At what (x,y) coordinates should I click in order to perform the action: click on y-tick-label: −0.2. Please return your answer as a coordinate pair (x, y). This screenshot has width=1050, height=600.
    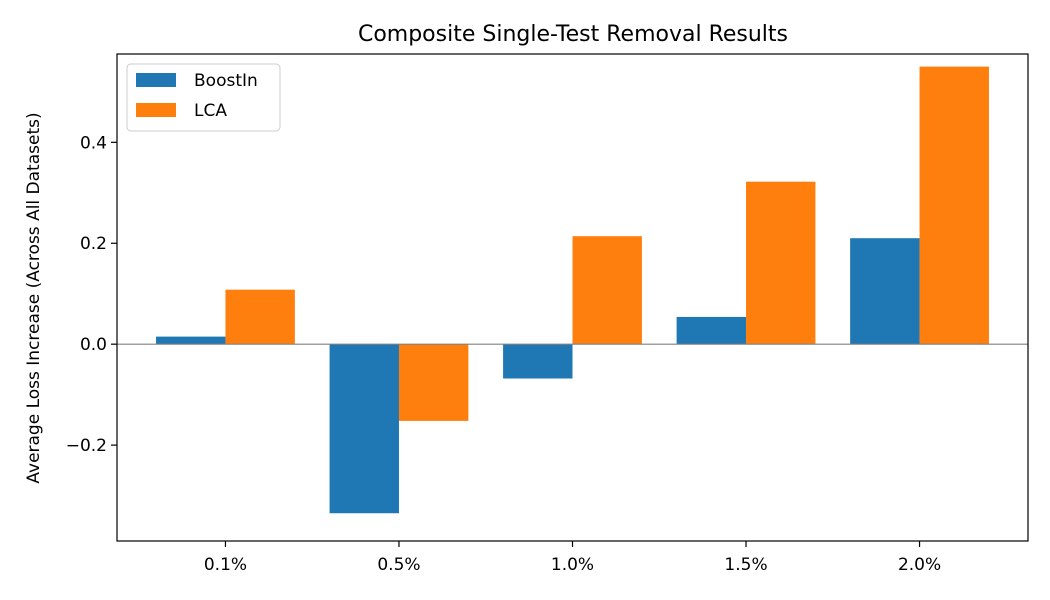
    Looking at the image, I should click on (86, 446).